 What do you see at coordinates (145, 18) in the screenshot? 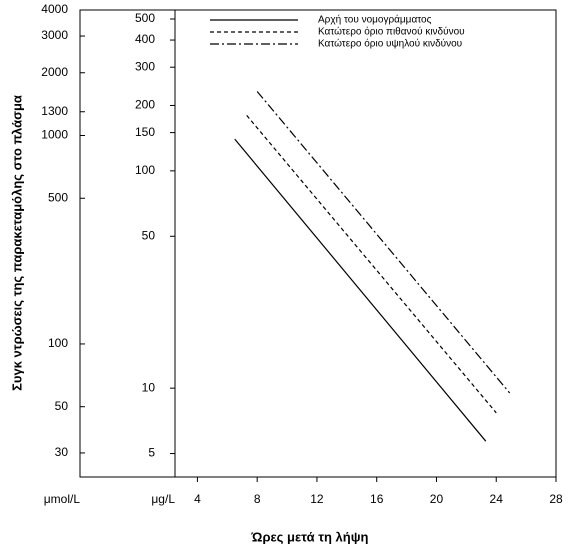
I see `y-tick-label: 500` at bounding box center [145, 18].